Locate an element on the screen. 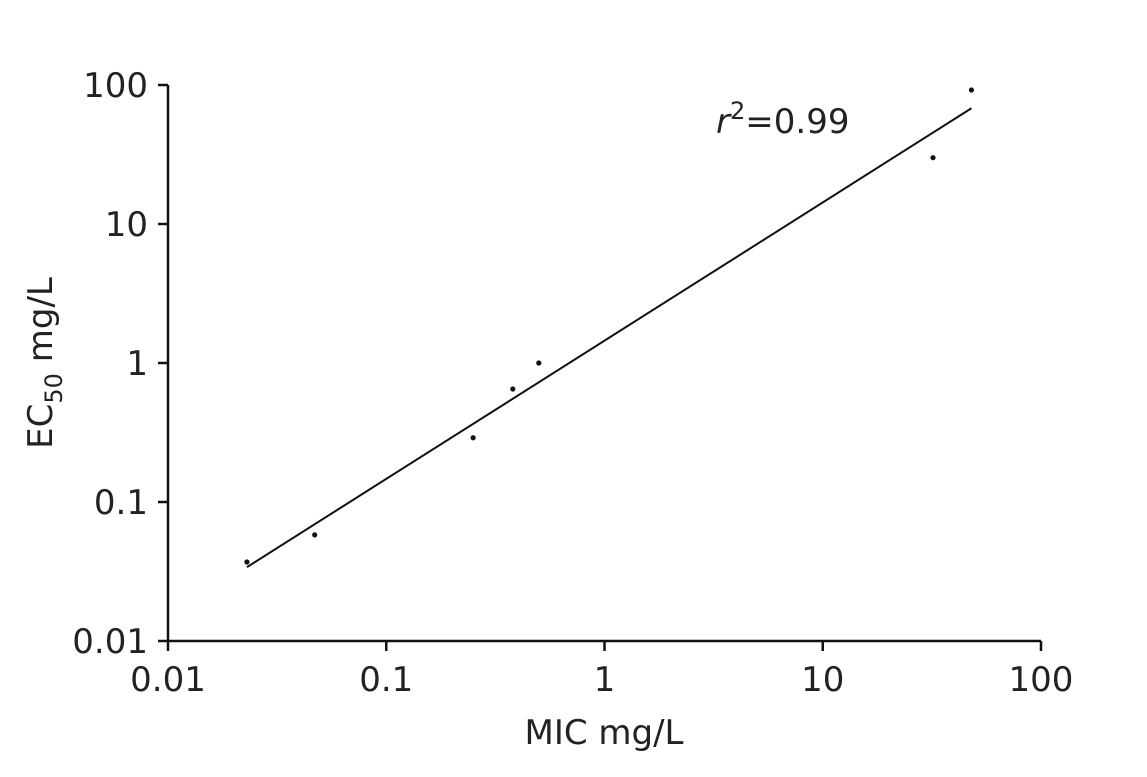  y-axis-label: EC50 mg/L is located at coordinates (44, 363).